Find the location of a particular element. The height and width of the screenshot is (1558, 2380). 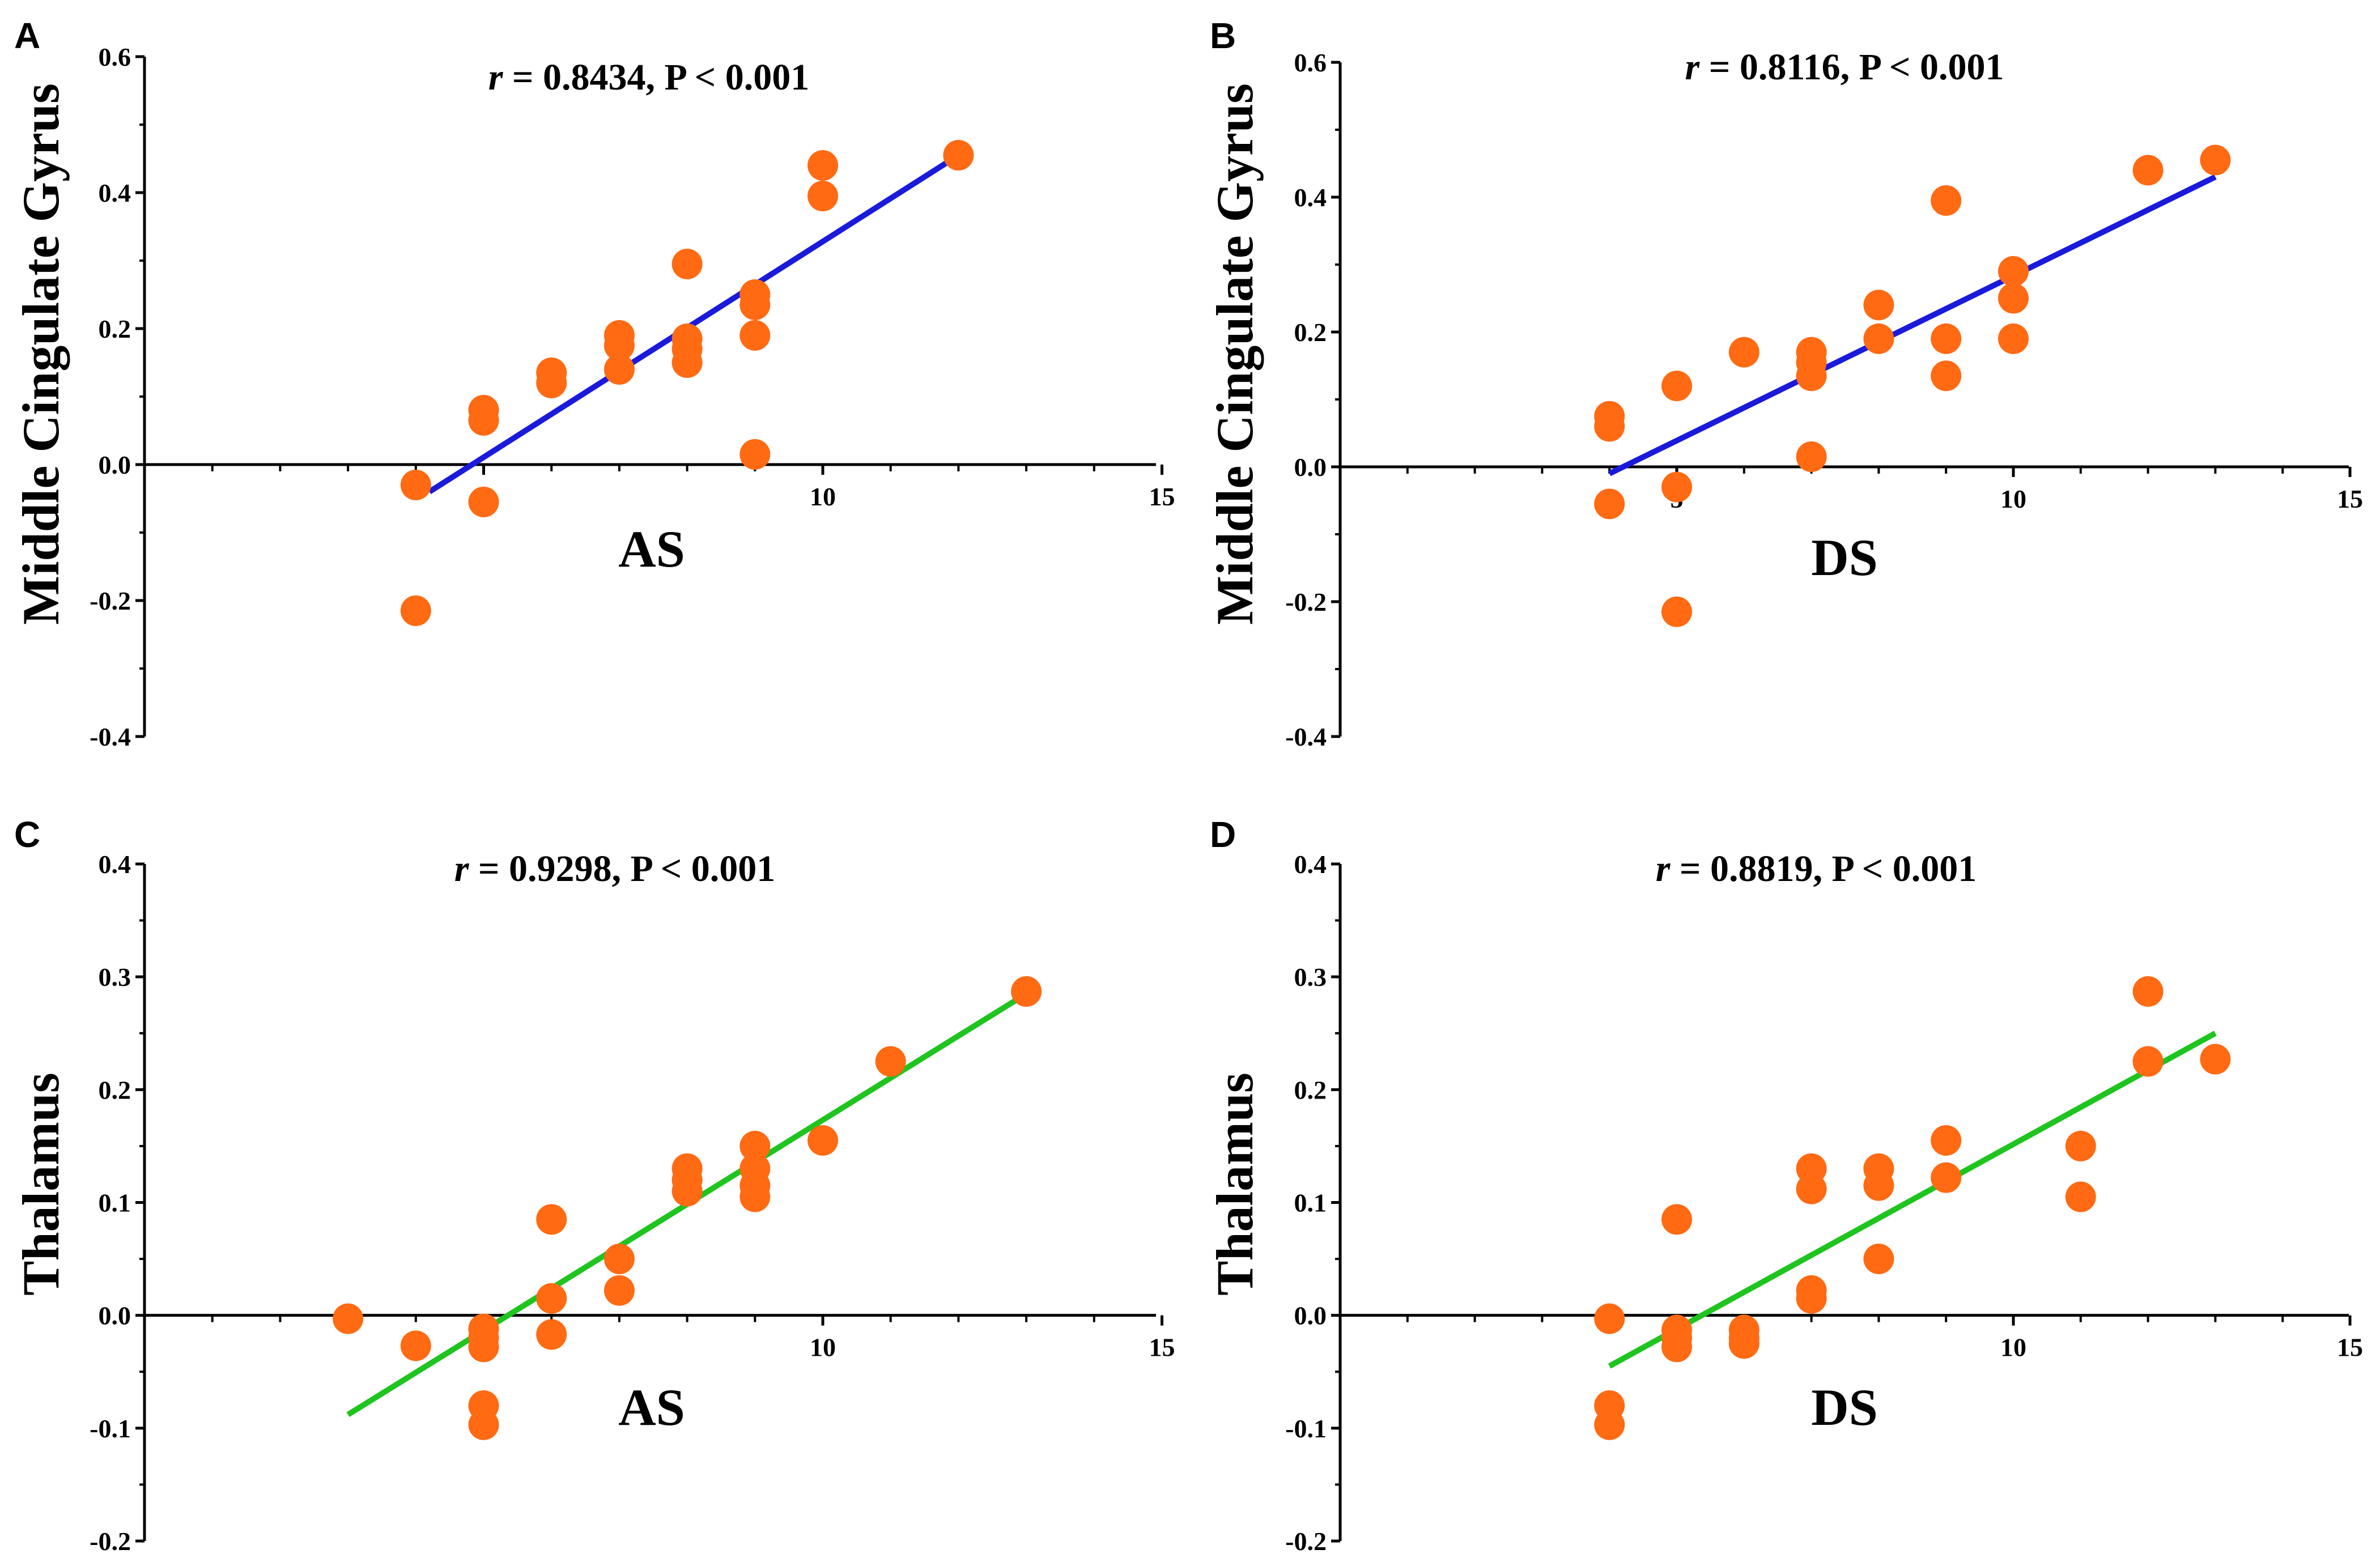

panel-letter-d: D is located at coordinates (1223, 835).